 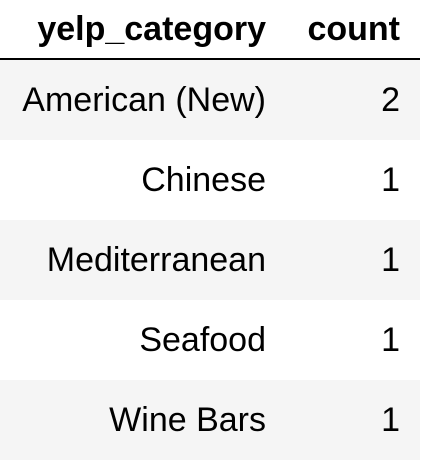 I want to click on category-cell: Wine Bars, so click(x=141, y=420).